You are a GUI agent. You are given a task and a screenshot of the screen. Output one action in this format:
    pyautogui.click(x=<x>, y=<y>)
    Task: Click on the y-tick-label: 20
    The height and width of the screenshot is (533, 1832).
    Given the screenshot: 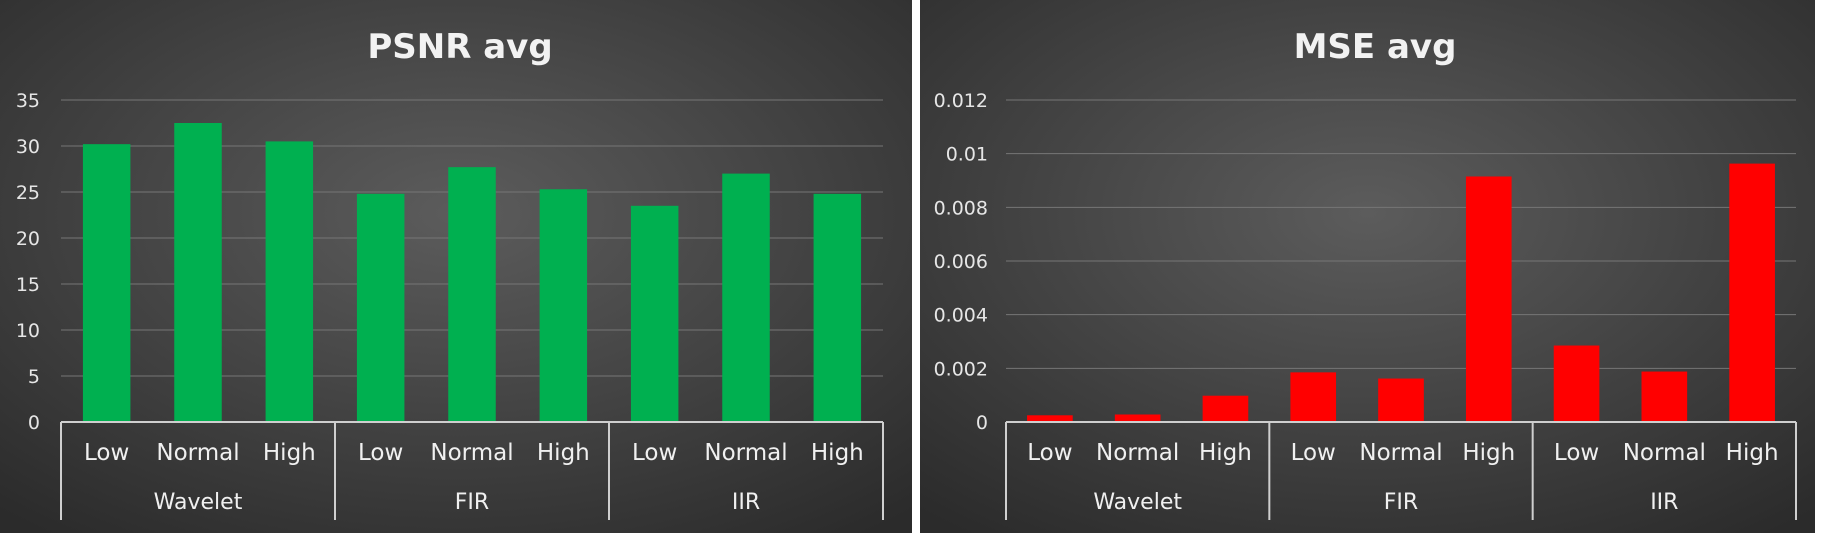 What is the action you would take?
    pyautogui.click(x=28, y=239)
    